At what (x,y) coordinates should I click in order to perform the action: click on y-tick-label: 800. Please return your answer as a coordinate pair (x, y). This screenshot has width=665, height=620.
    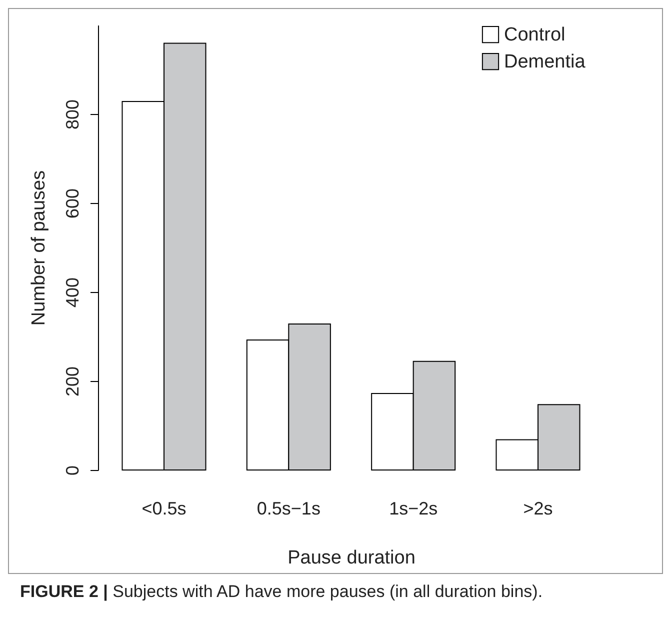
    Looking at the image, I should click on (72, 114).